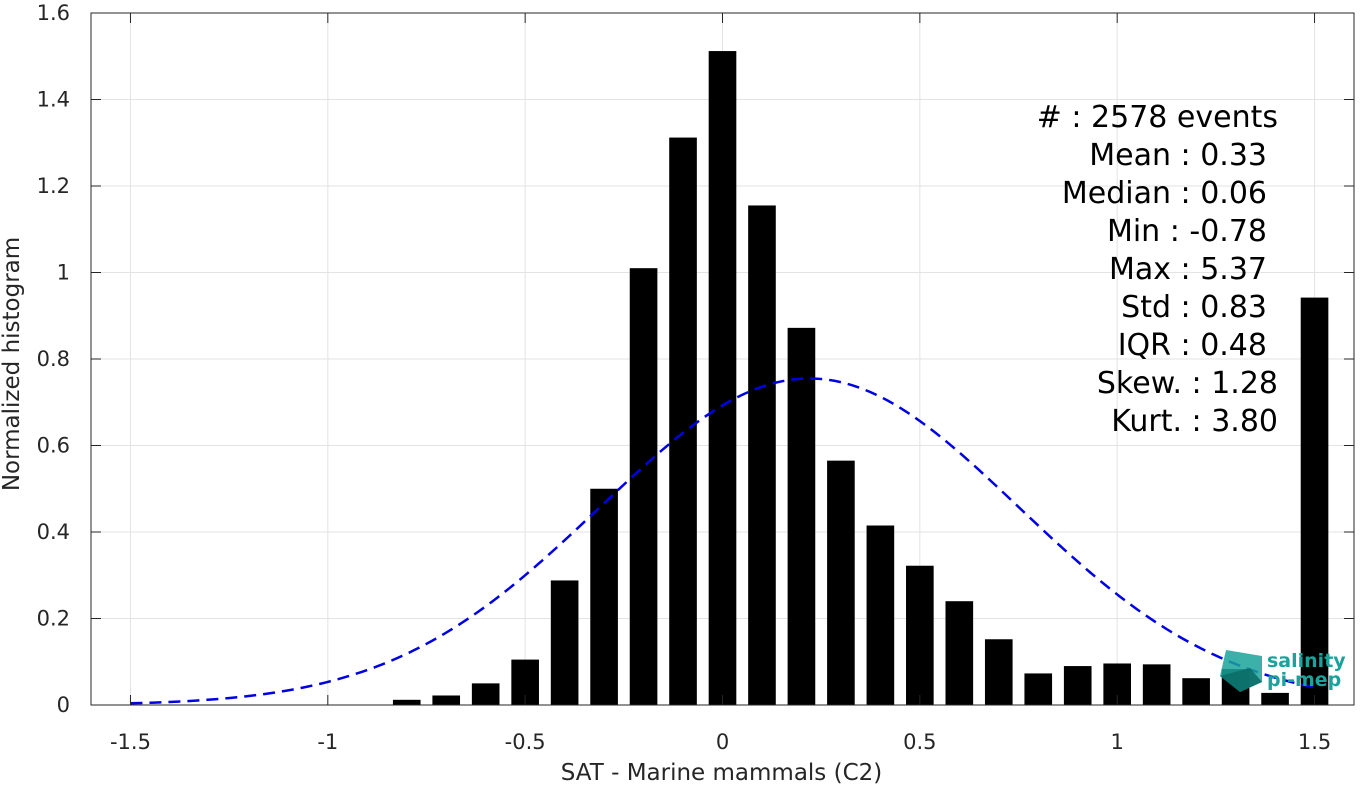 The height and width of the screenshot is (785, 1367). What do you see at coordinates (53, 13) in the screenshot?
I see `y-tick-label: 1.6` at bounding box center [53, 13].